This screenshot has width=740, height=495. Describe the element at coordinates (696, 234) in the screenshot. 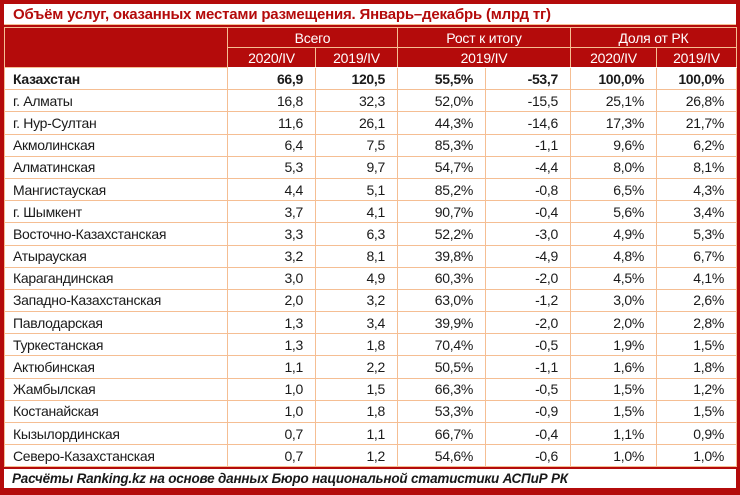

I see `value-cell: 5,3%` at that location.